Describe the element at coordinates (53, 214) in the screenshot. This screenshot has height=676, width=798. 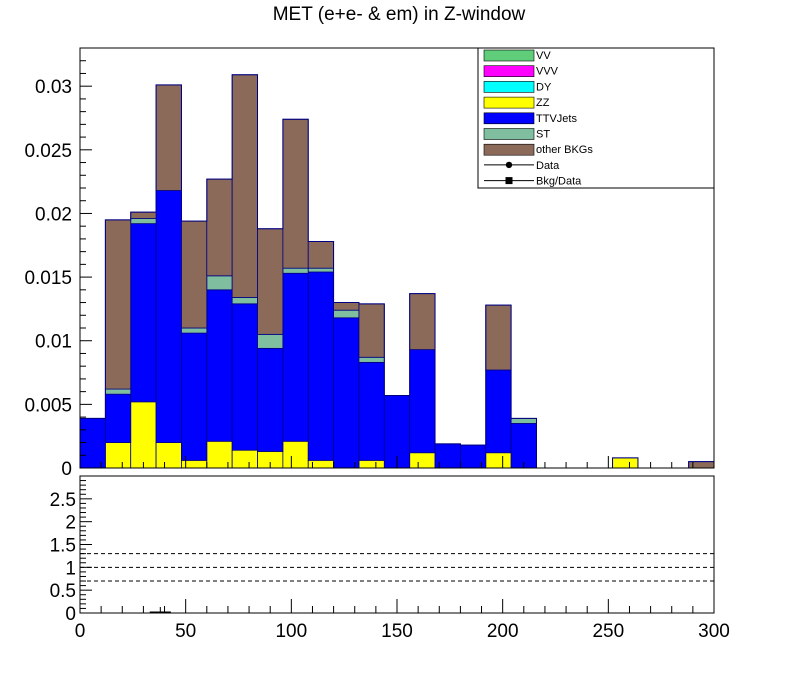
I see `y-tick-label: 0.02` at that location.